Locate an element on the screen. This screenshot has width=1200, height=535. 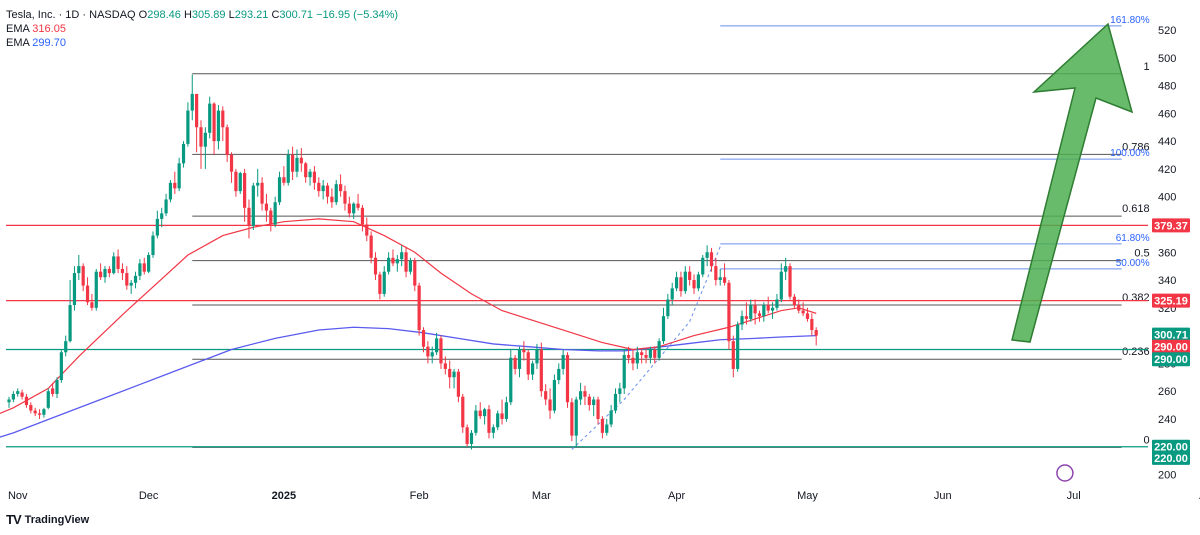
price-tick-label: 360 is located at coordinates (1167, 253).